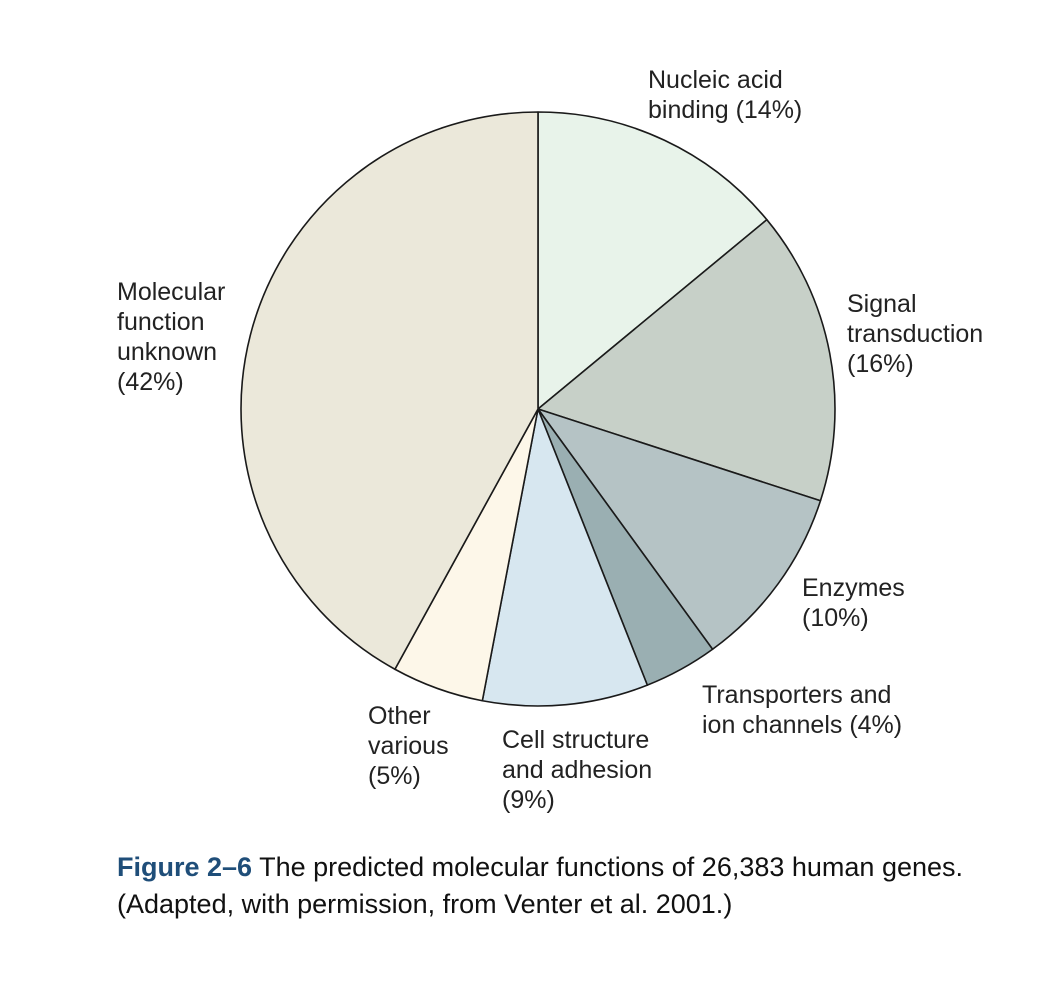  What do you see at coordinates (796, 695) in the screenshot?
I see `slice-label-line: Transporters and` at bounding box center [796, 695].